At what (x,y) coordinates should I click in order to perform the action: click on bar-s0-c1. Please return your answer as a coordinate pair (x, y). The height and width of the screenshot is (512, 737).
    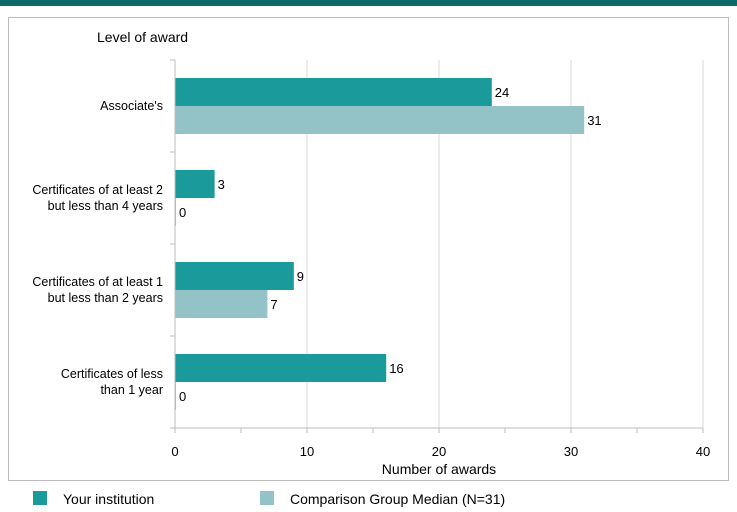
    Looking at the image, I should click on (195, 184).